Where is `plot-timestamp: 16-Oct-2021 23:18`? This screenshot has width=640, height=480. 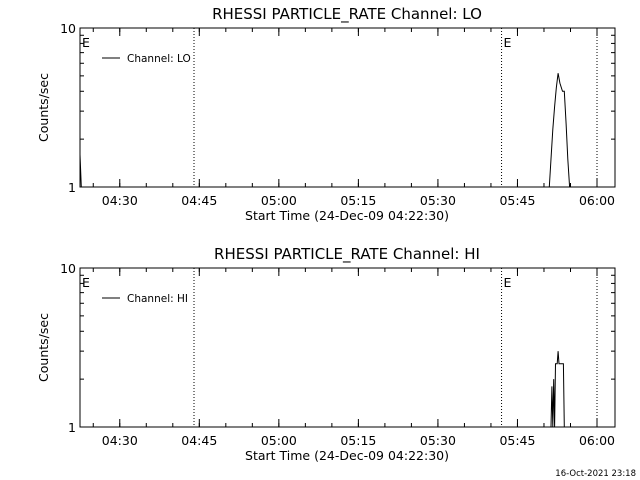
plot-timestamp: 16-Oct-2021 23:18 is located at coordinates (595, 474).